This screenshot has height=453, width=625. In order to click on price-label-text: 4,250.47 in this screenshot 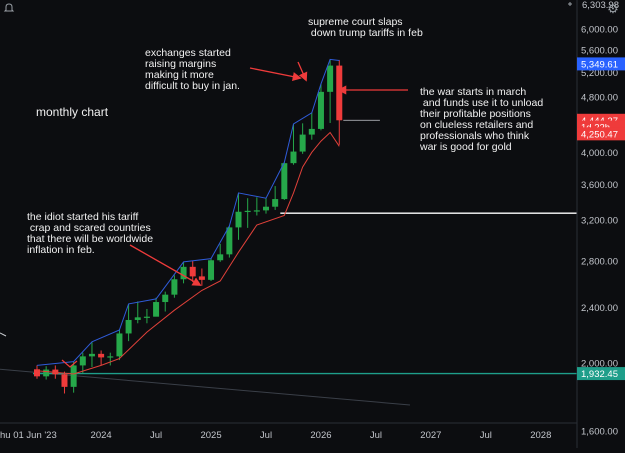, I will do `click(599, 134)`.